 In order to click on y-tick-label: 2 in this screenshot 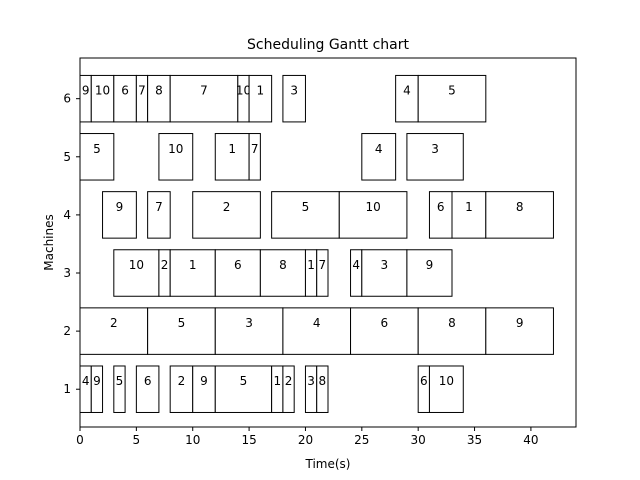, I will do `click(67, 331)`.